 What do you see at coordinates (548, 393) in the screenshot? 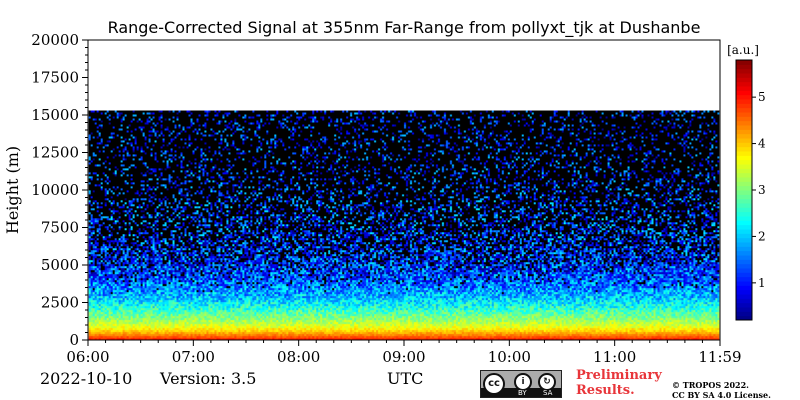
I see `cc-sa-label: SA` at bounding box center [548, 393].